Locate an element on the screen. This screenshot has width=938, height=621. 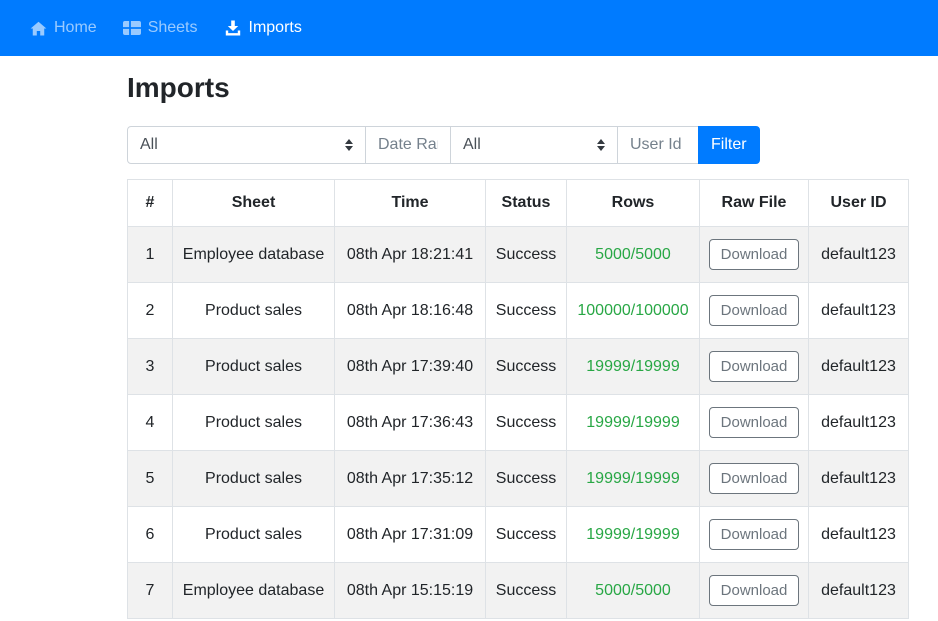
nav-item-imports: Imports is located at coordinates (263, 28).